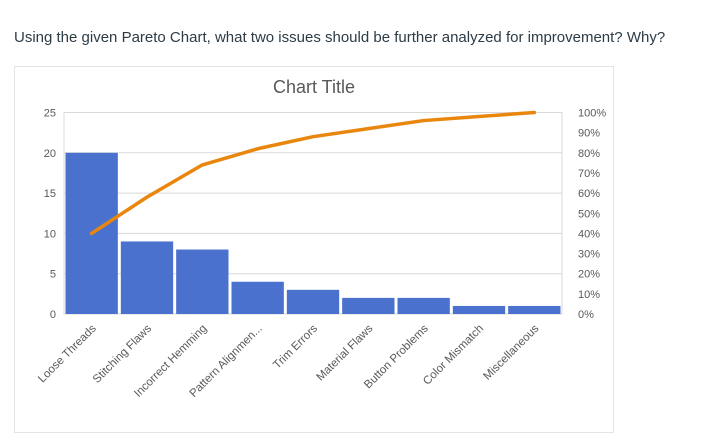  Describe the element at coordinates (589, 234) in the screenshot. I see `right-axis-tick-label: 40%` at that location.